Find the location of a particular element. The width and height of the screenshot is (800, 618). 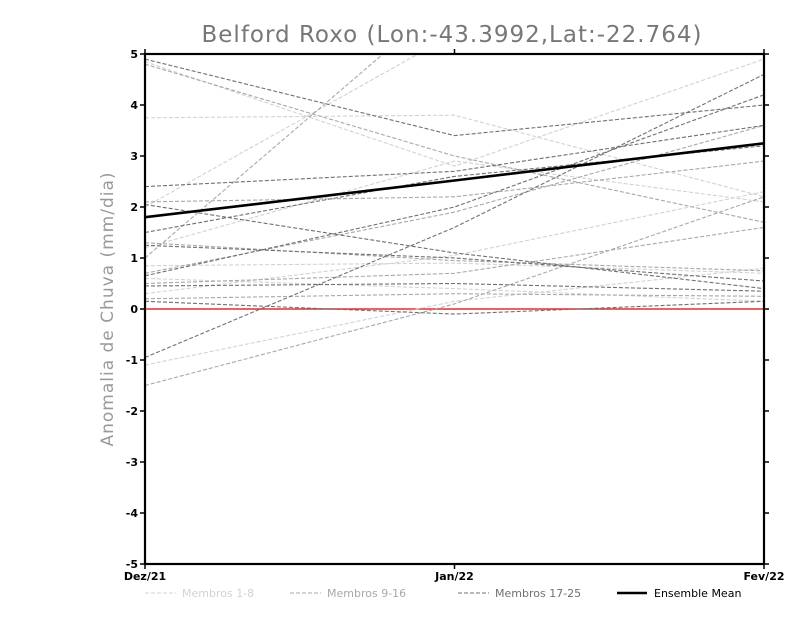

y-tick-label: 5 is located at coordinates (134, 54).